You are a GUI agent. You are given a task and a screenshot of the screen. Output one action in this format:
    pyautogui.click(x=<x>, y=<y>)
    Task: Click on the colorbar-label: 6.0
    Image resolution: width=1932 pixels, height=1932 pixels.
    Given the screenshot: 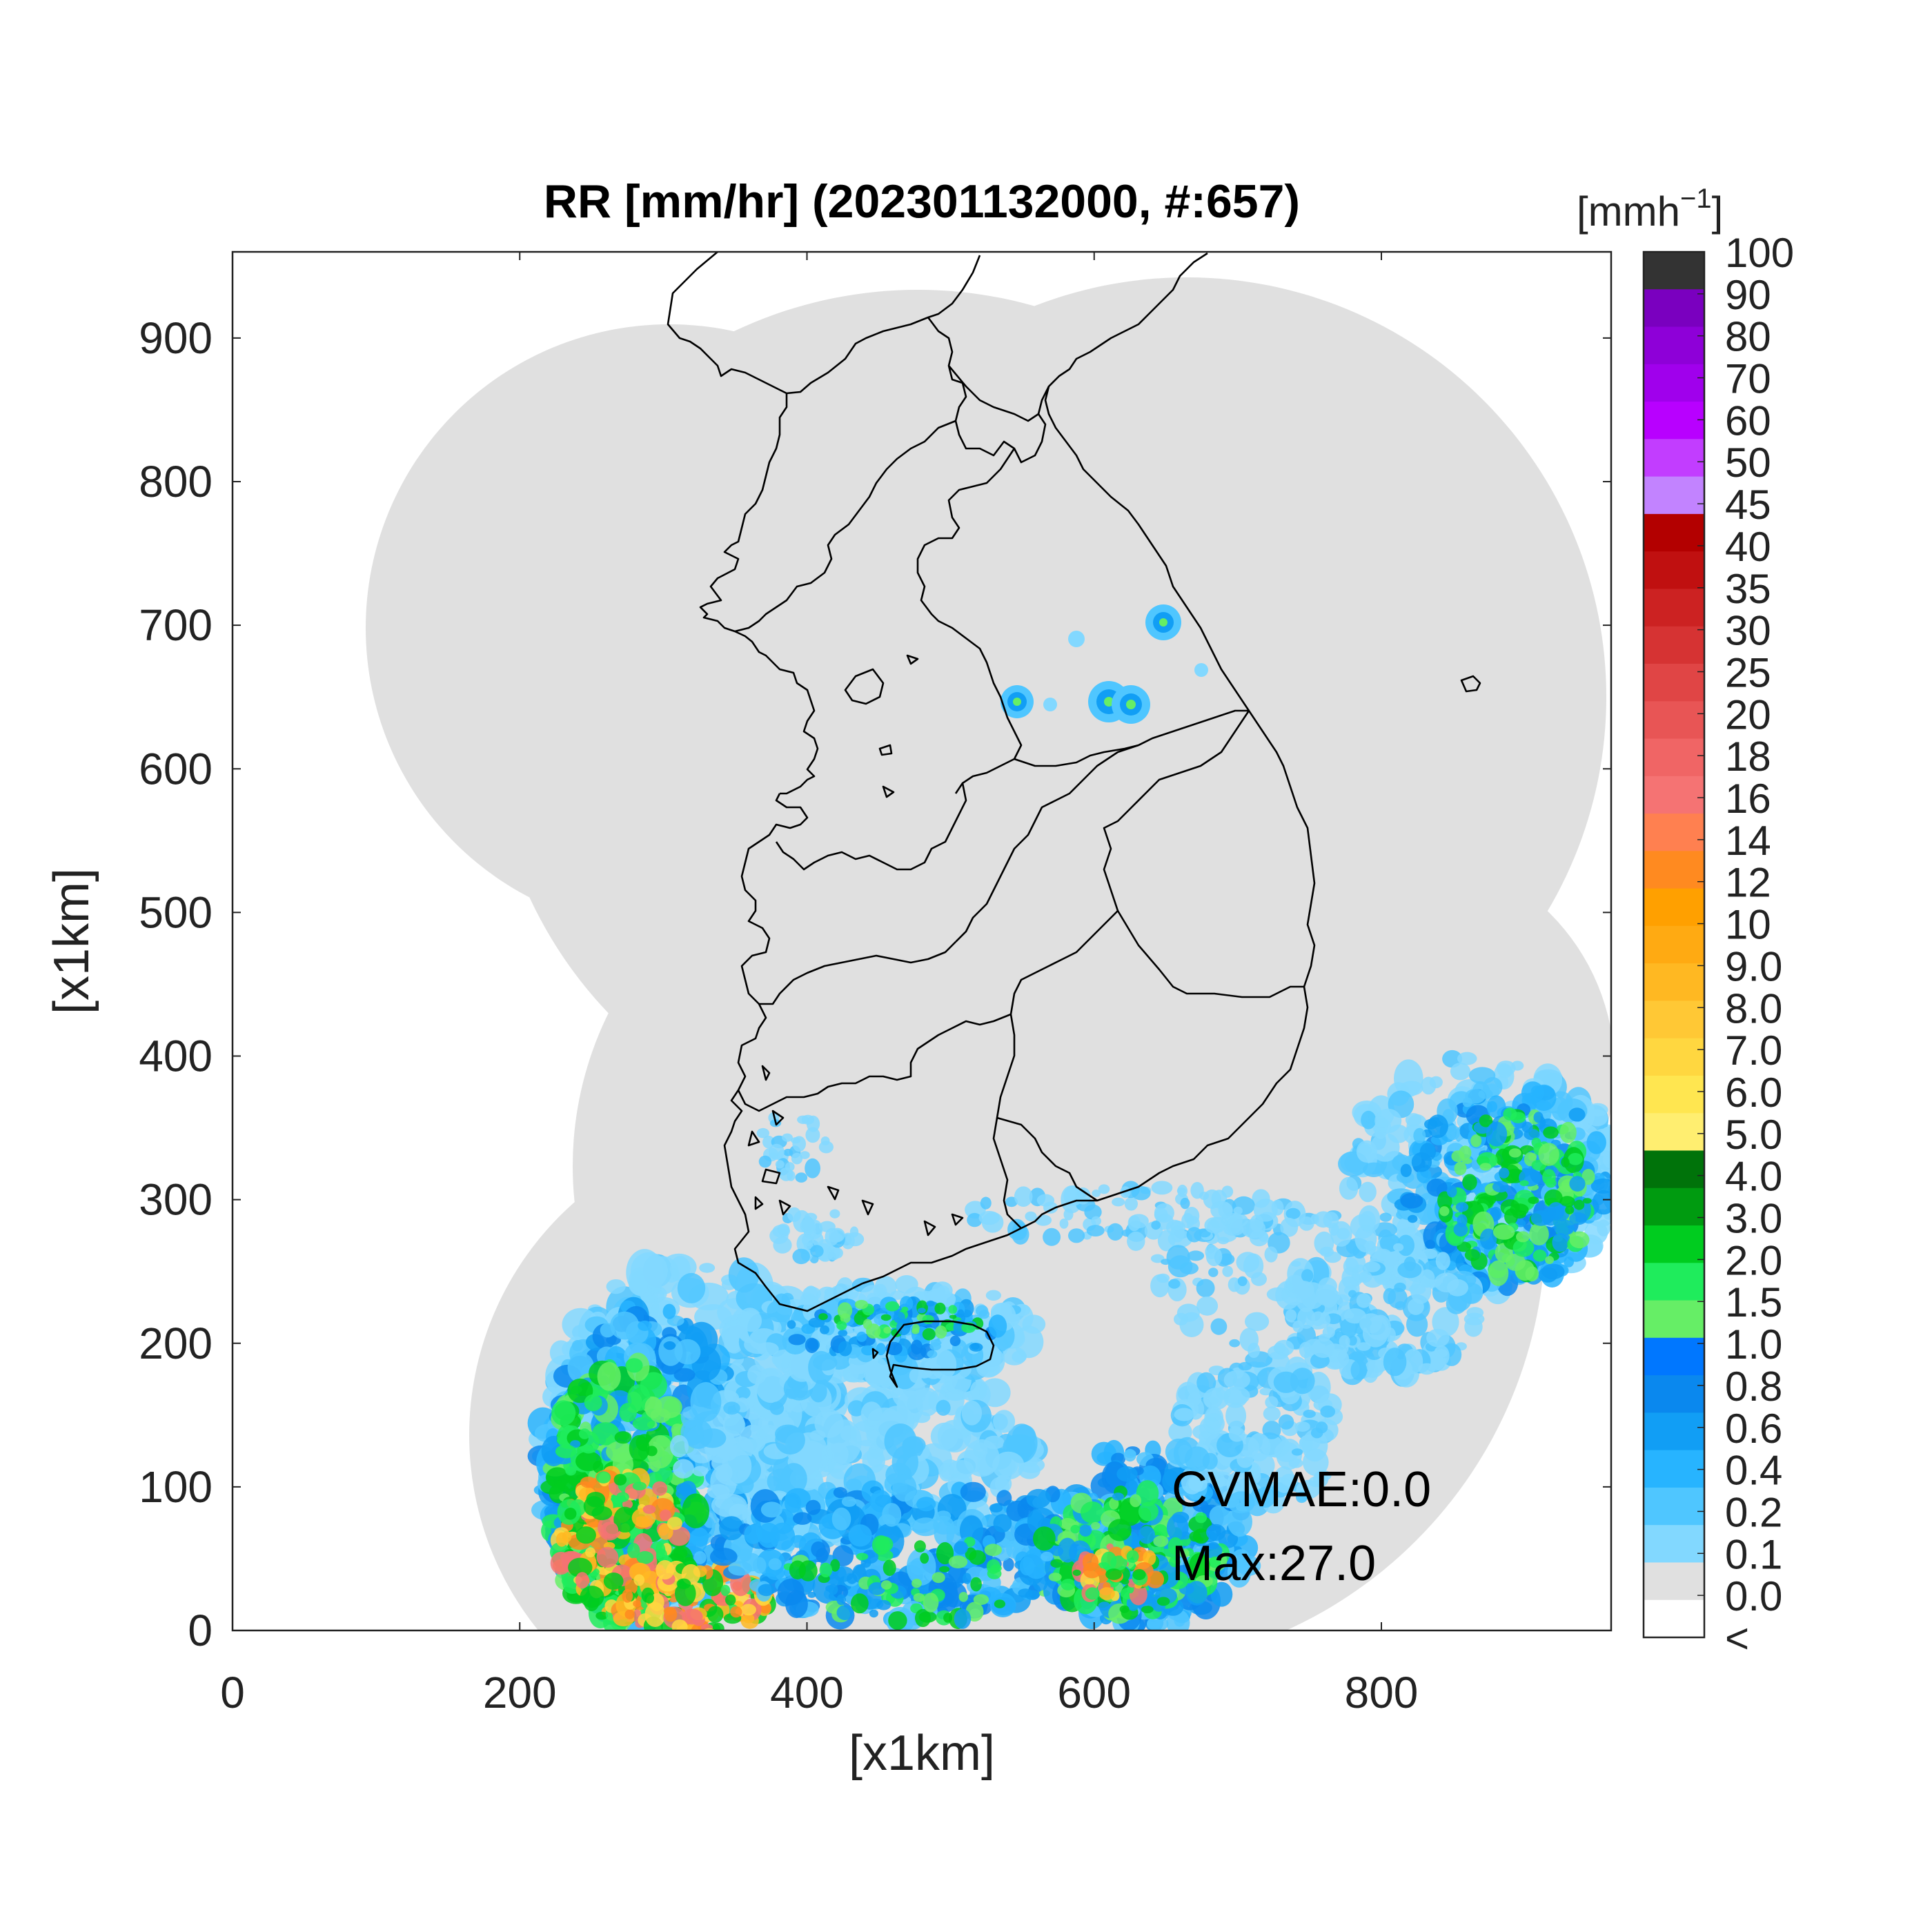 What is the action you would take?
    pyautogui.click(x=1753, y=1093)
    